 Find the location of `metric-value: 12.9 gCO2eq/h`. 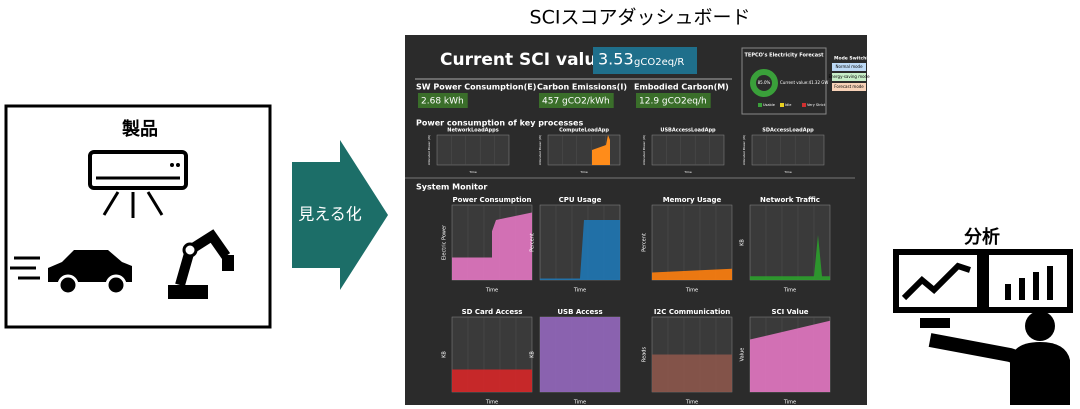

metric-value: 12.9 gCO2eq/h is located at coordinates (673, 102).